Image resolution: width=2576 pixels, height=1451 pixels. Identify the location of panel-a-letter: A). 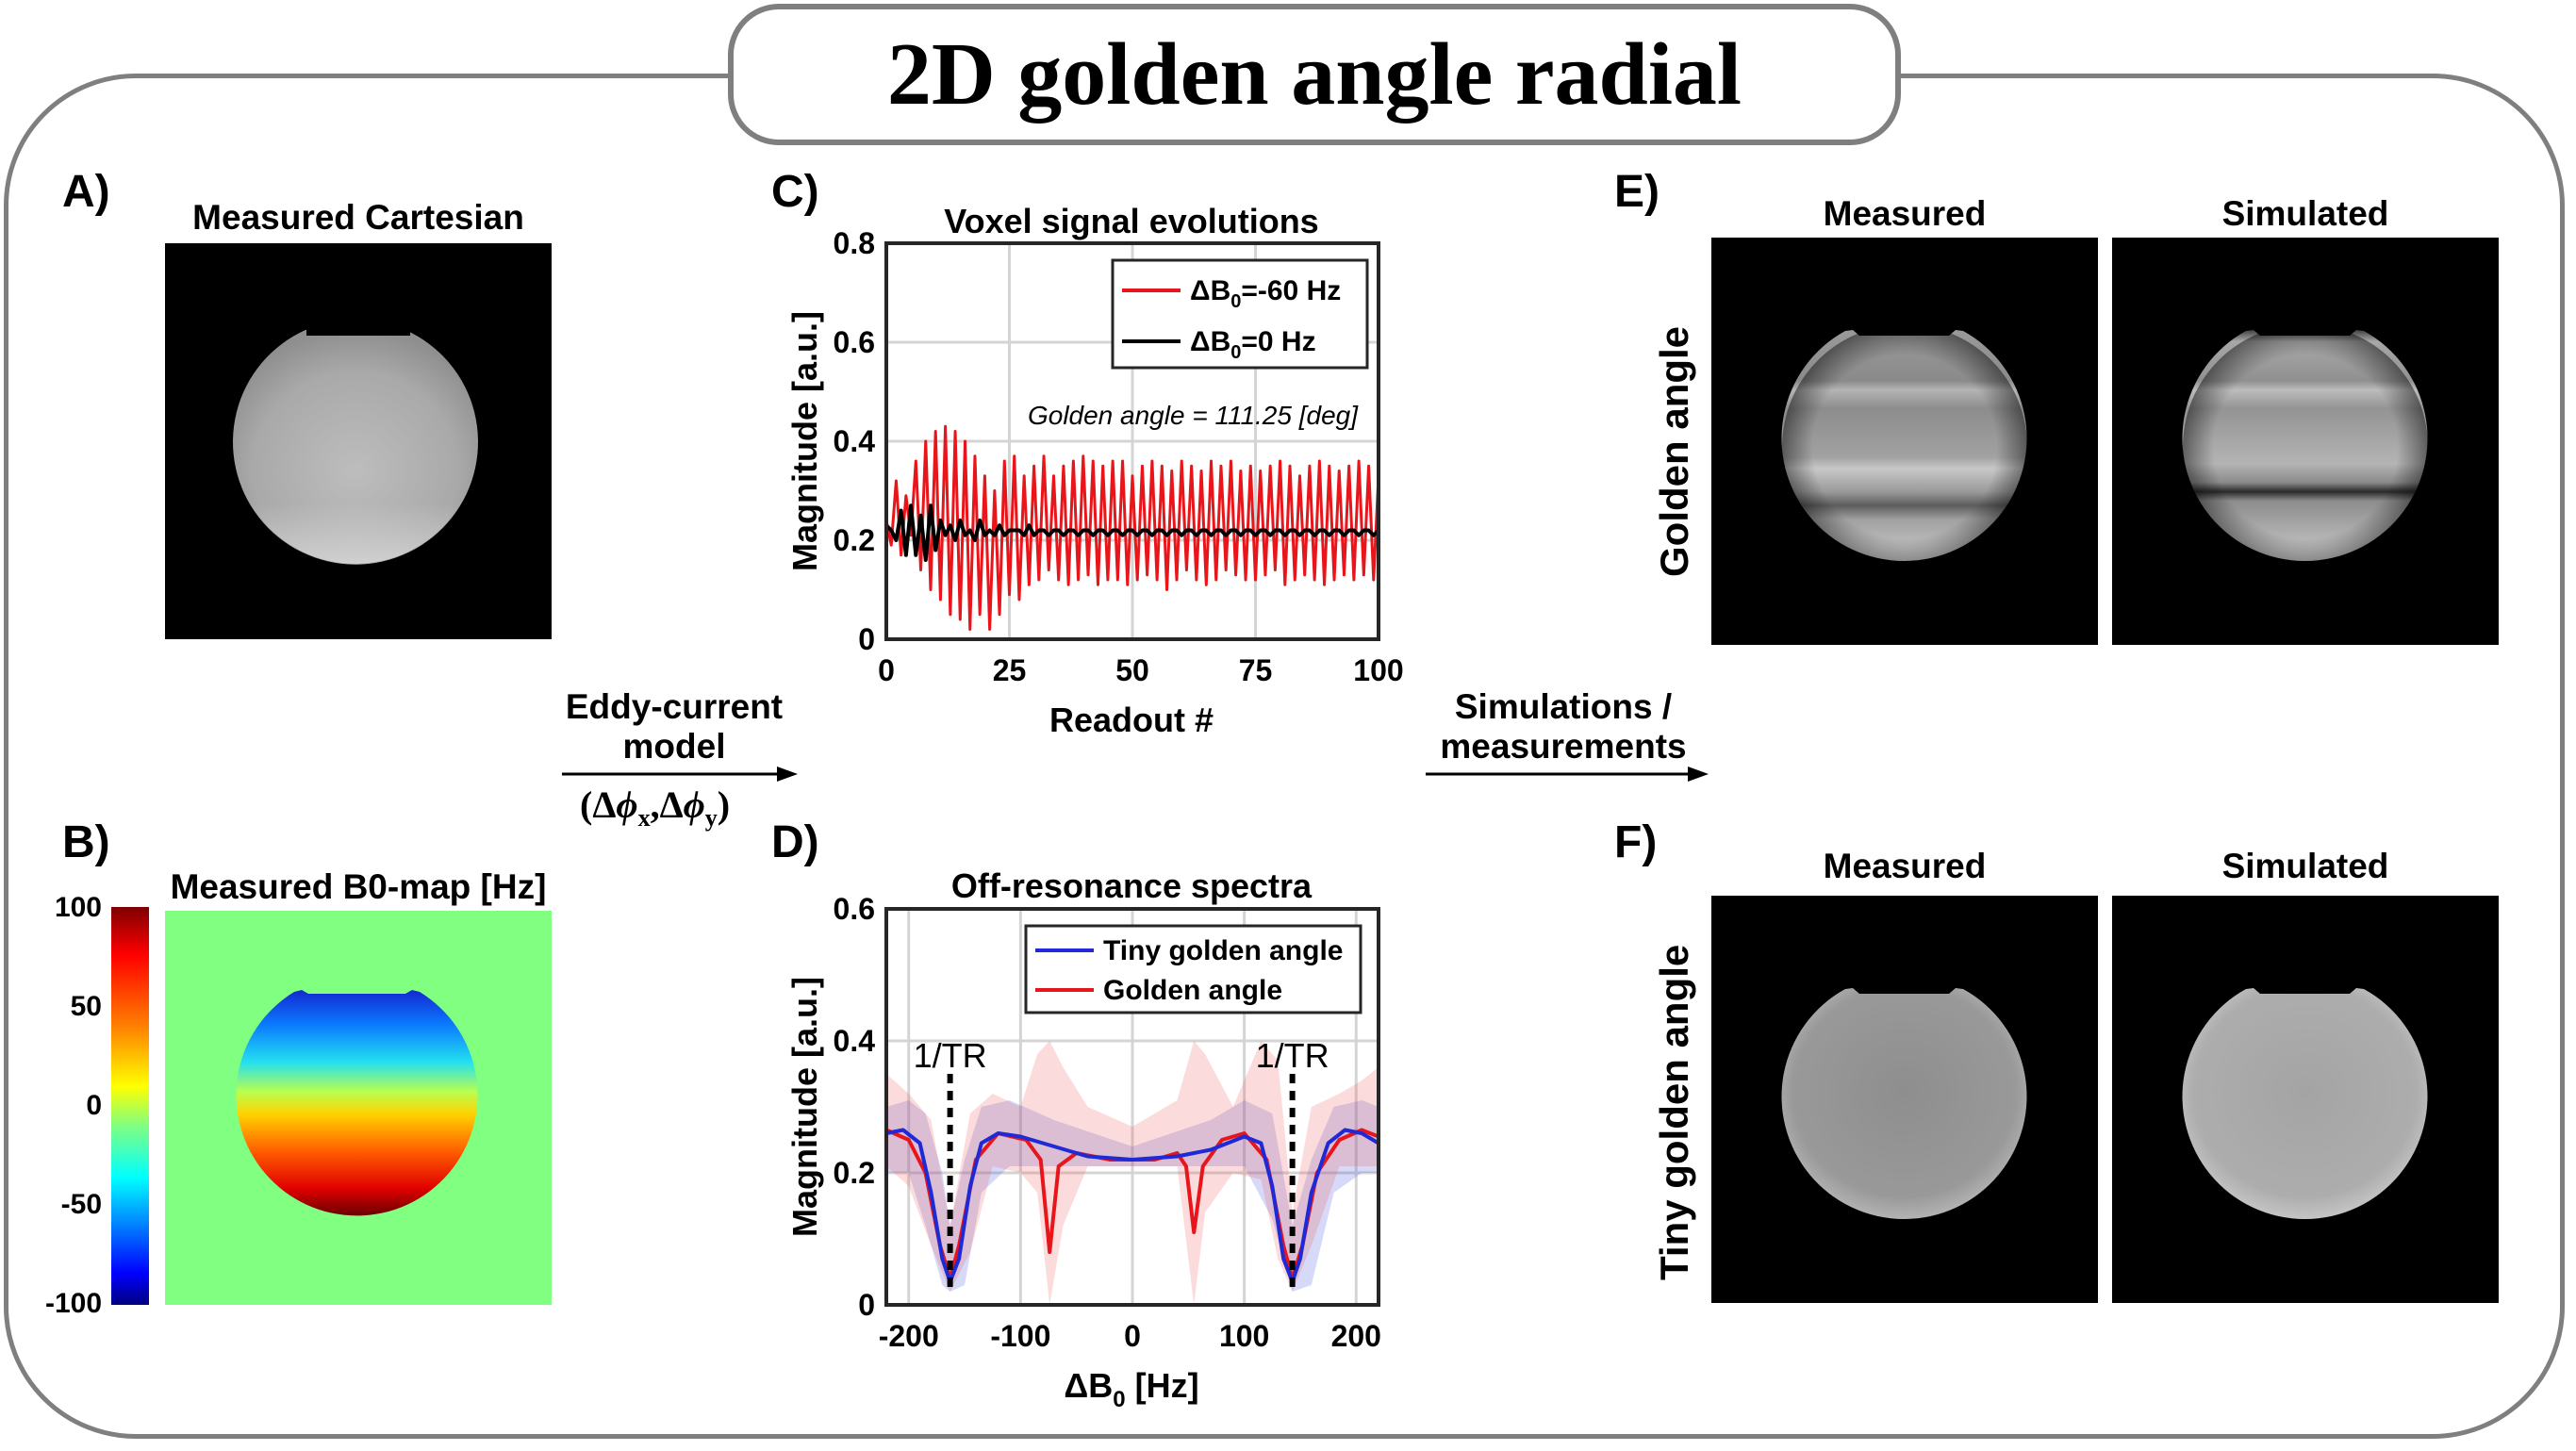
(86, 192).